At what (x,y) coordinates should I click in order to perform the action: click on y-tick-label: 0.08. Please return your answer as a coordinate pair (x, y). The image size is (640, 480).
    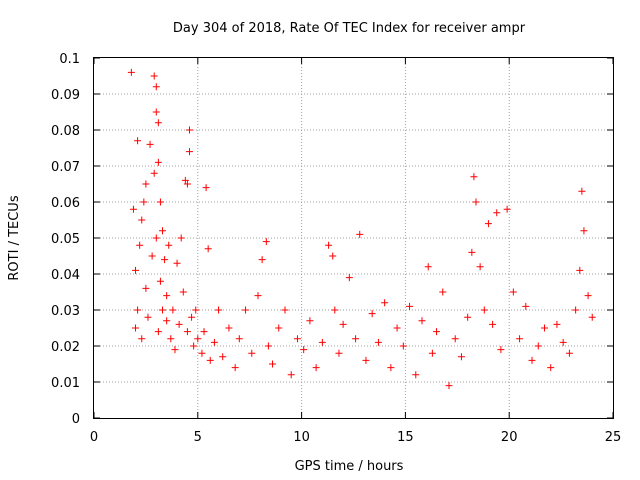
    Looking at the image, I should click on (65, 131).